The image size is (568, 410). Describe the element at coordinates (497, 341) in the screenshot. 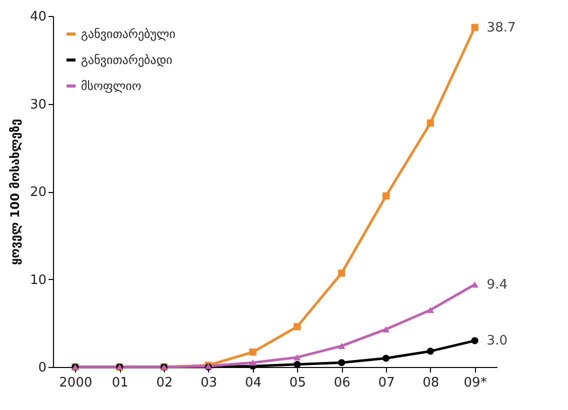

I see `data-label: 3.0` at that location.